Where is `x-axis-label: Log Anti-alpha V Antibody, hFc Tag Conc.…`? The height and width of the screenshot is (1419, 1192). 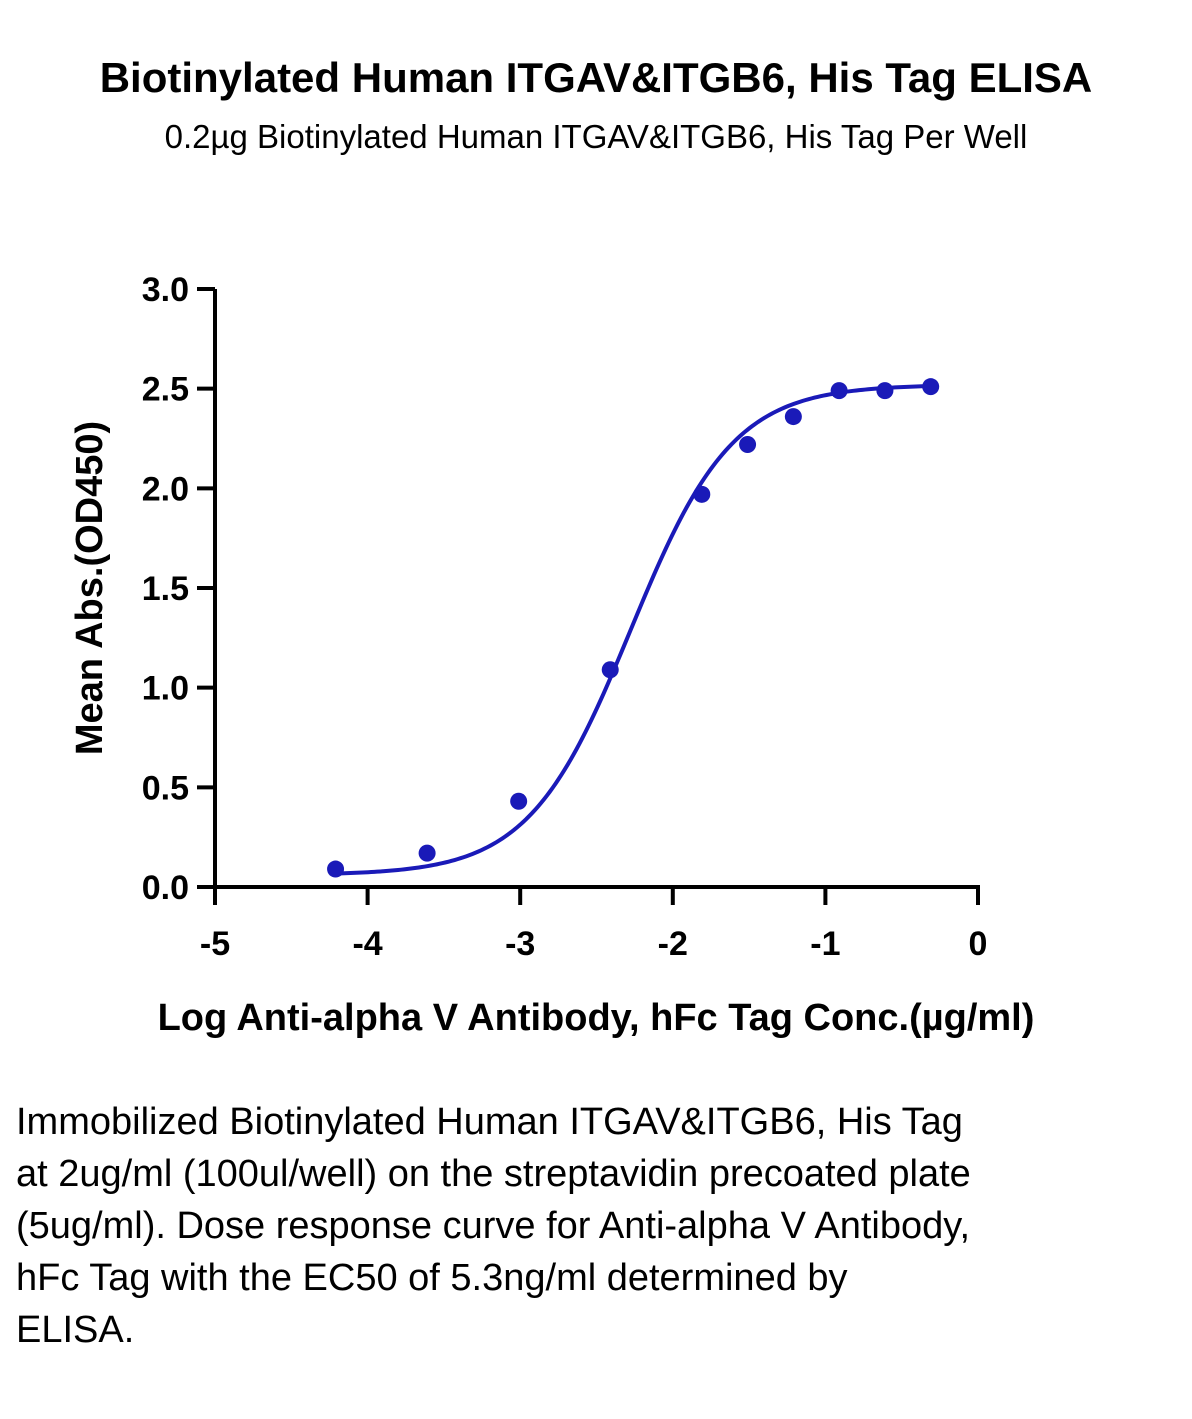 x-axis-label: Log Anti-alpha V Antibody, hFc Tag Conc.… is located at coordinates (596, 1018).